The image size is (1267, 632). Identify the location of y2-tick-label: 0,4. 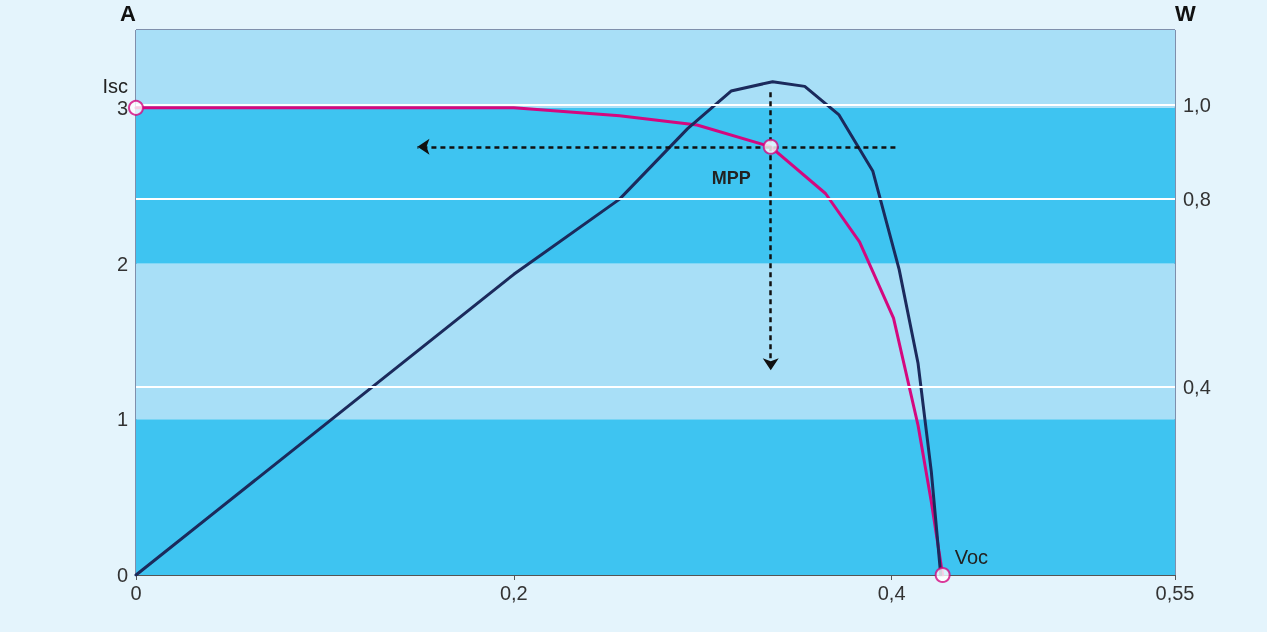
(1197, 387).